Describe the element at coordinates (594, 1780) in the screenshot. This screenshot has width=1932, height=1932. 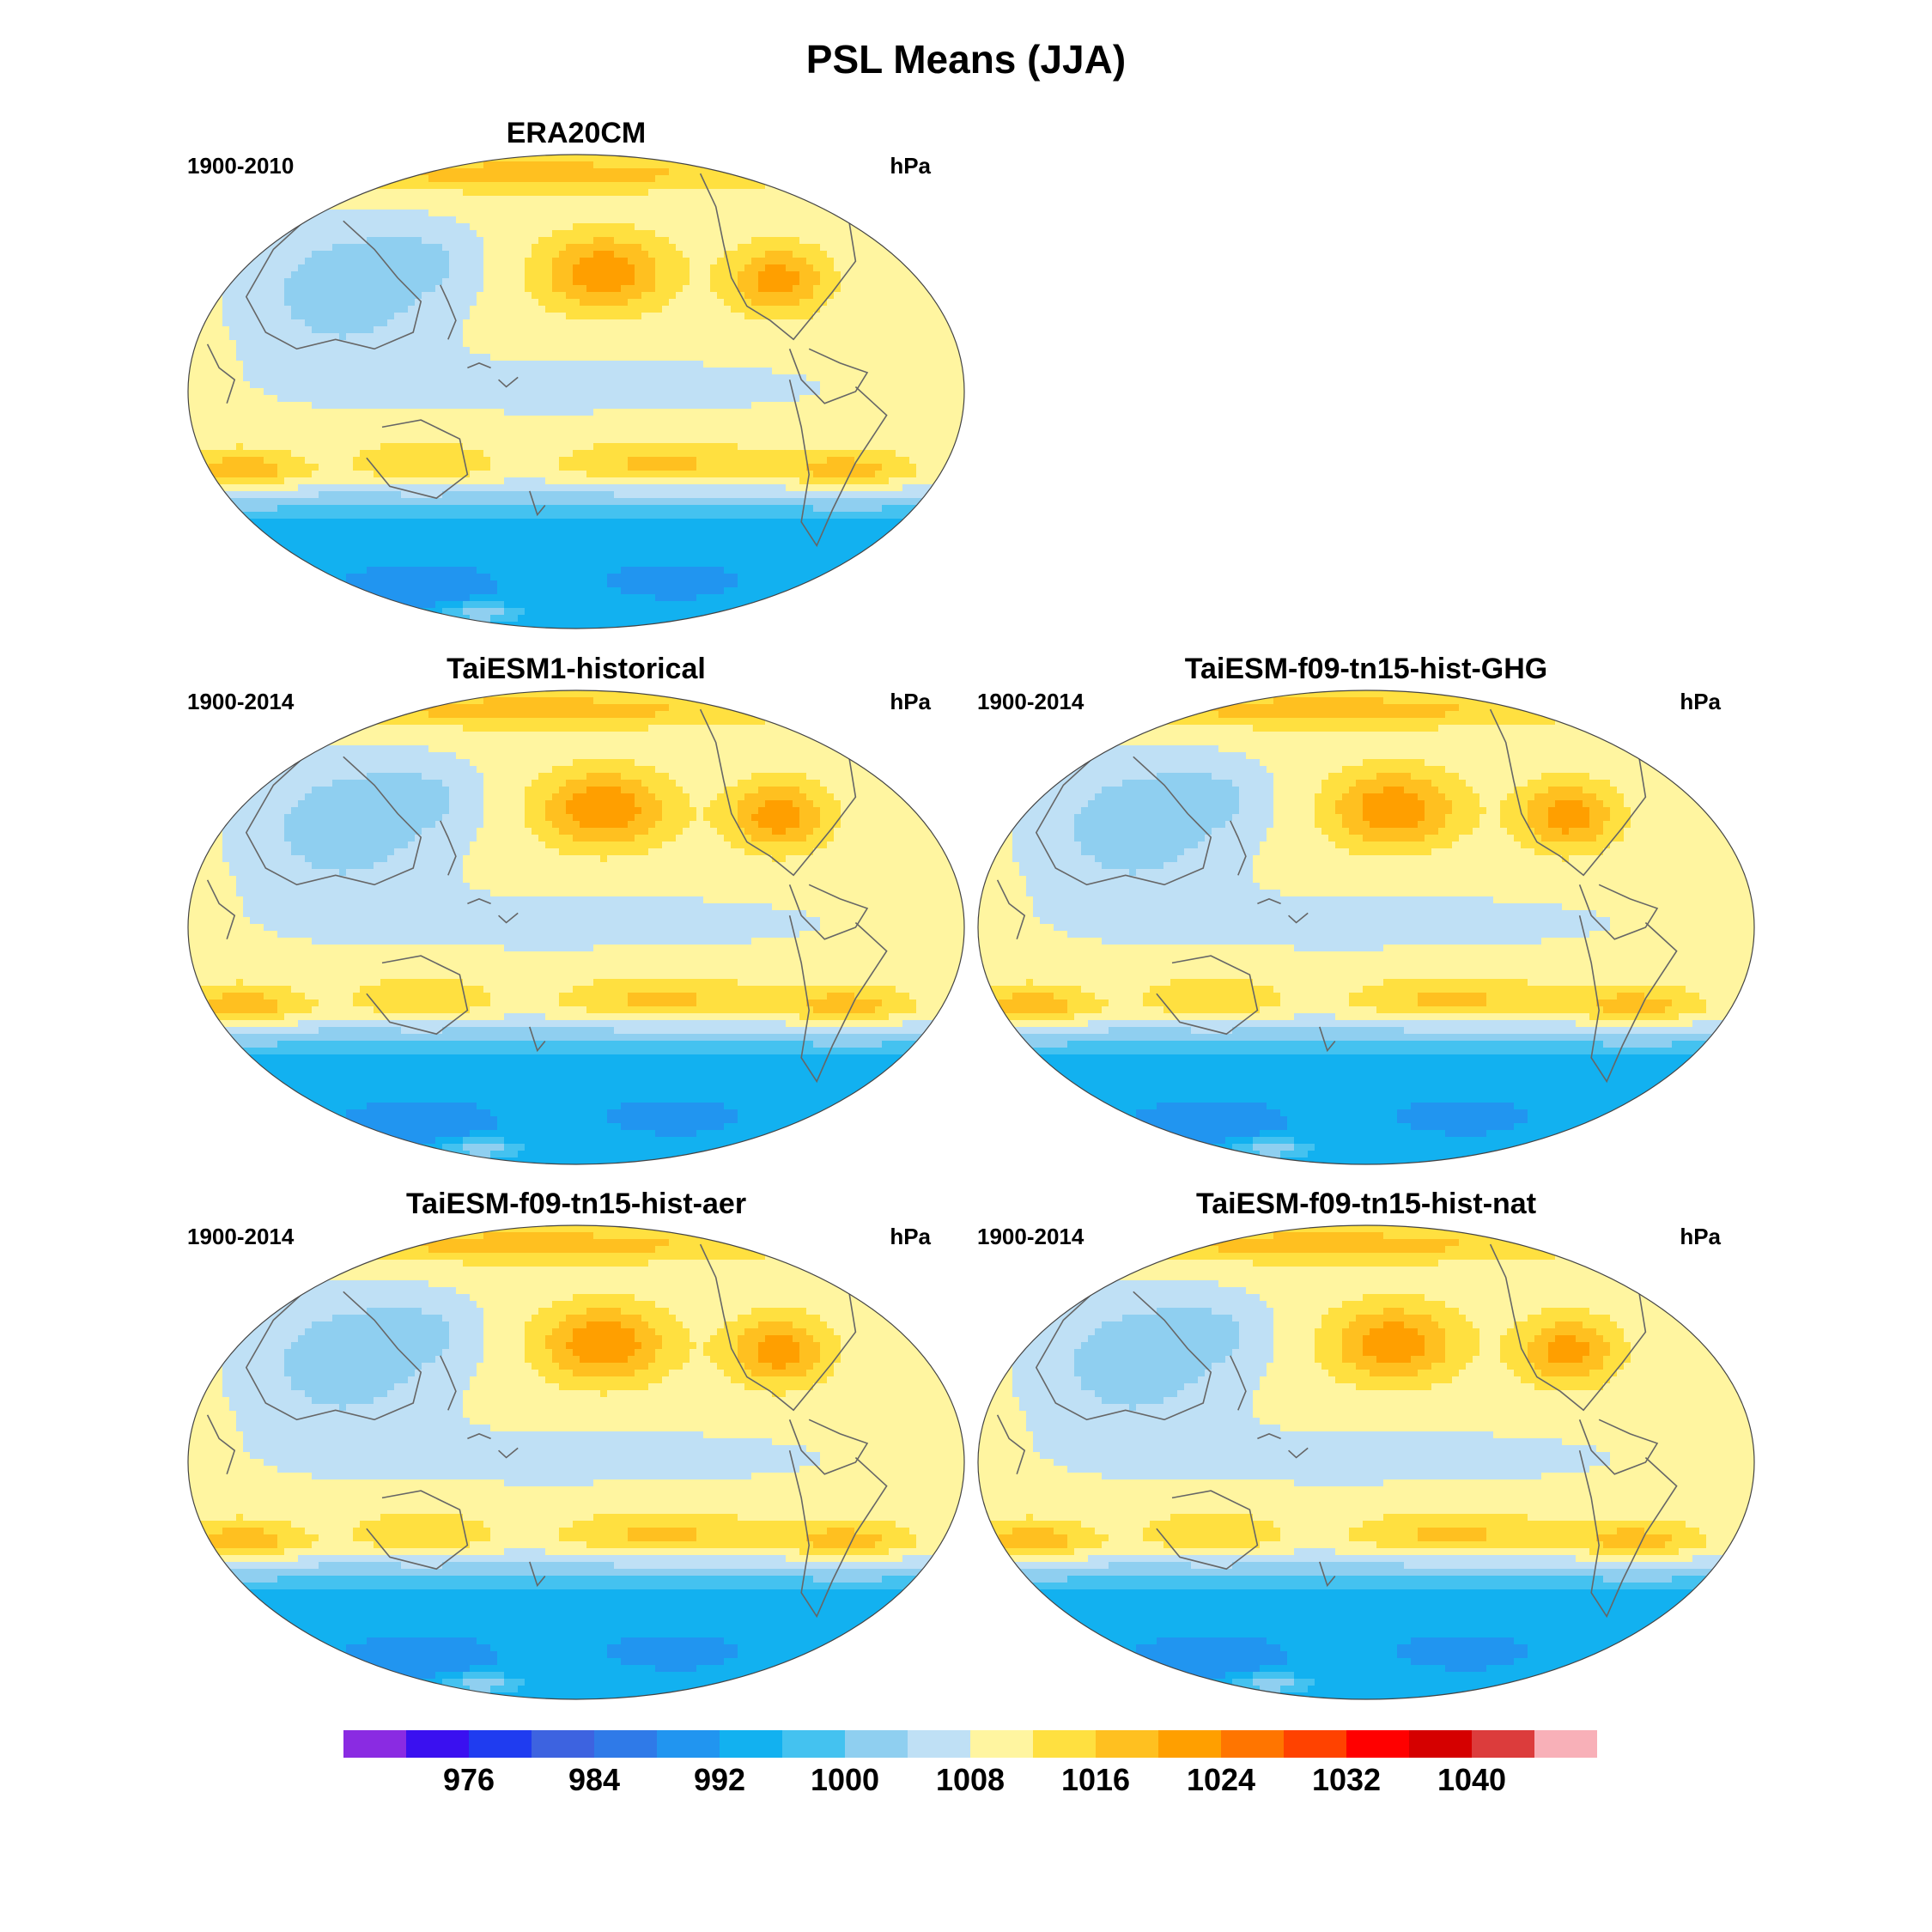
I see `colorbar-tick-label: 984` at that location.